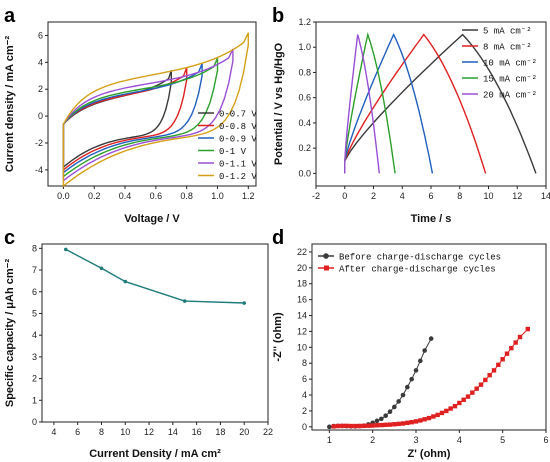  Describe the element at coordinates (278, 337) in the screenshot. I see `y-axis-label: -Z'' (ohm)` at that location.